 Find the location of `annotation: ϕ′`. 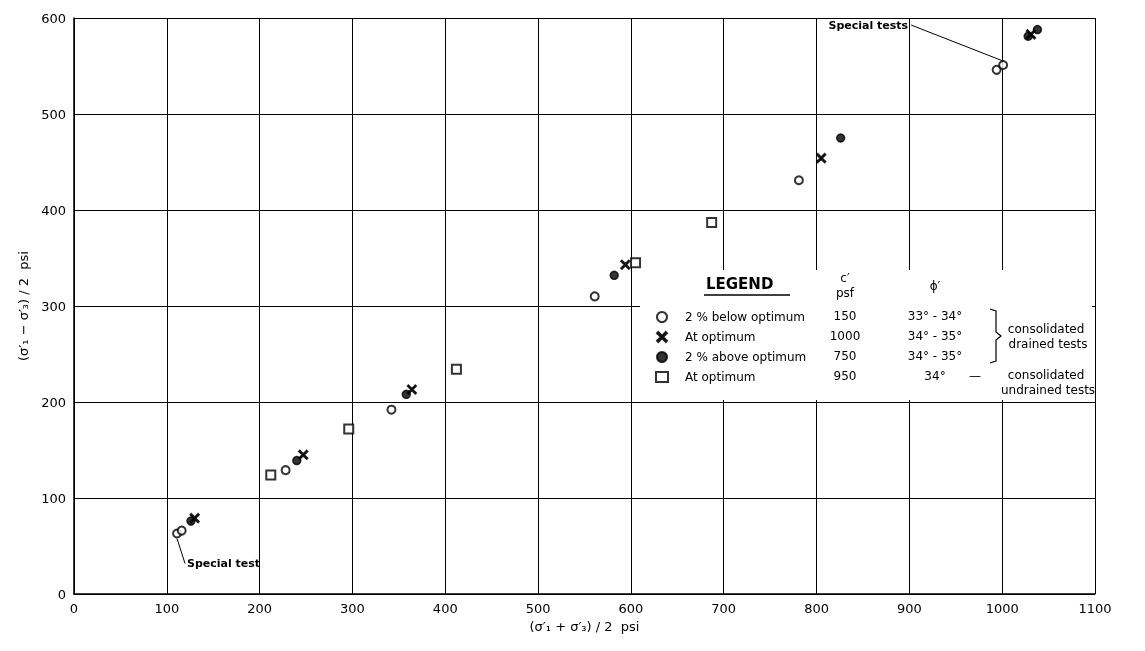

annotation: ϕ′ is located at coordinates (935, 286).